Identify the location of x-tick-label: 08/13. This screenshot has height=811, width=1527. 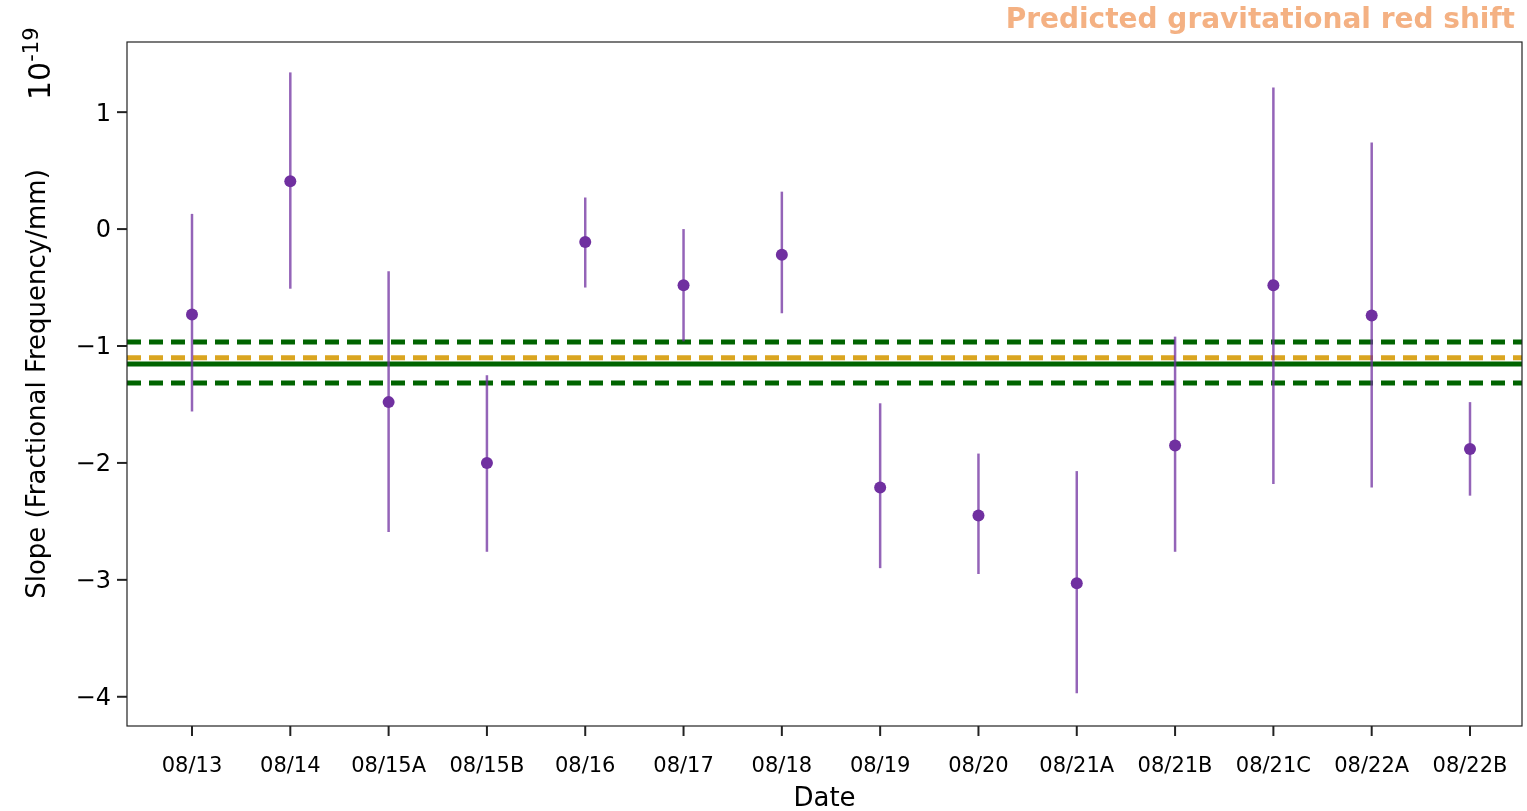
(192, 765).